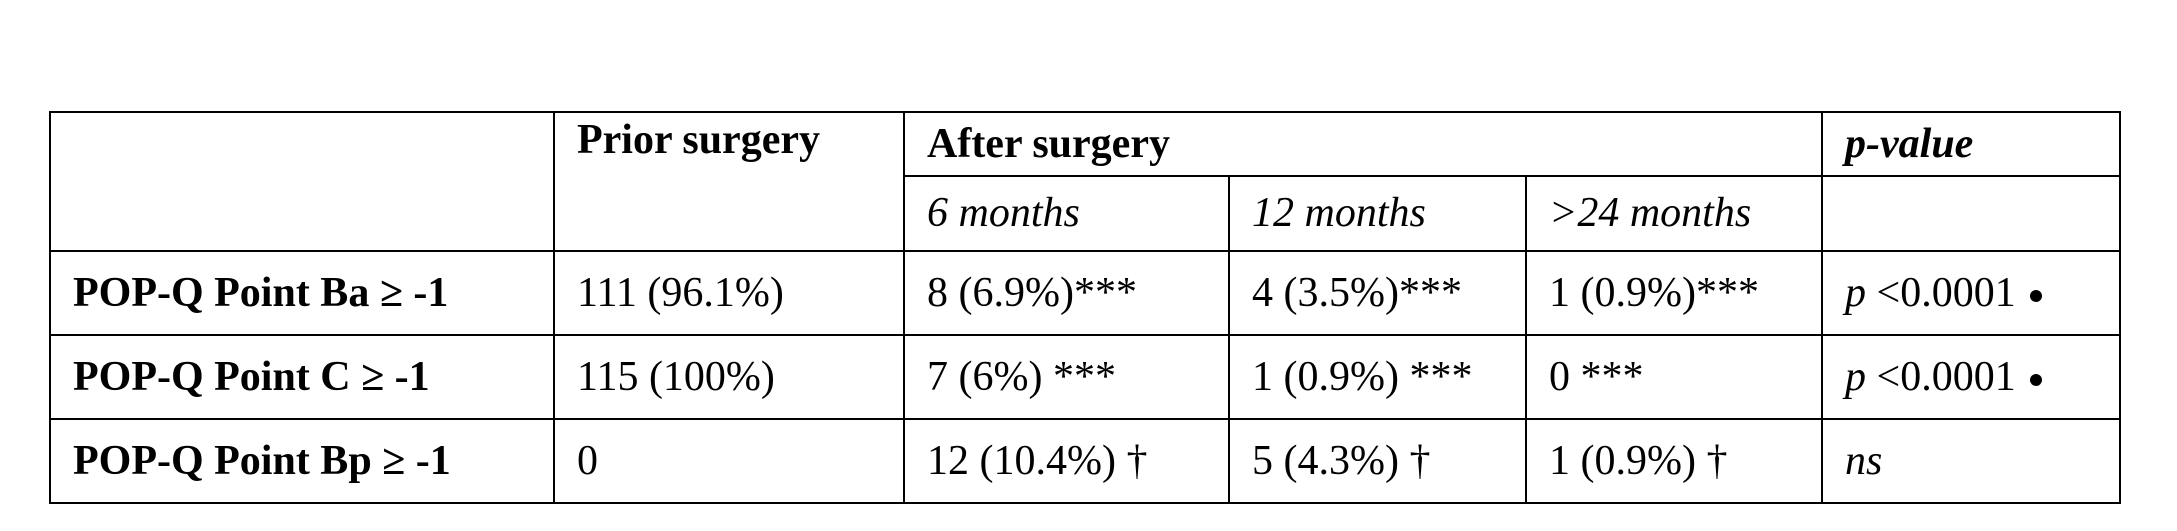 The width and height of the screenshot is (2177, 531). I want to click on row-label-ba: POP-Q Point Ba ≥ -1, so click(302, 293).